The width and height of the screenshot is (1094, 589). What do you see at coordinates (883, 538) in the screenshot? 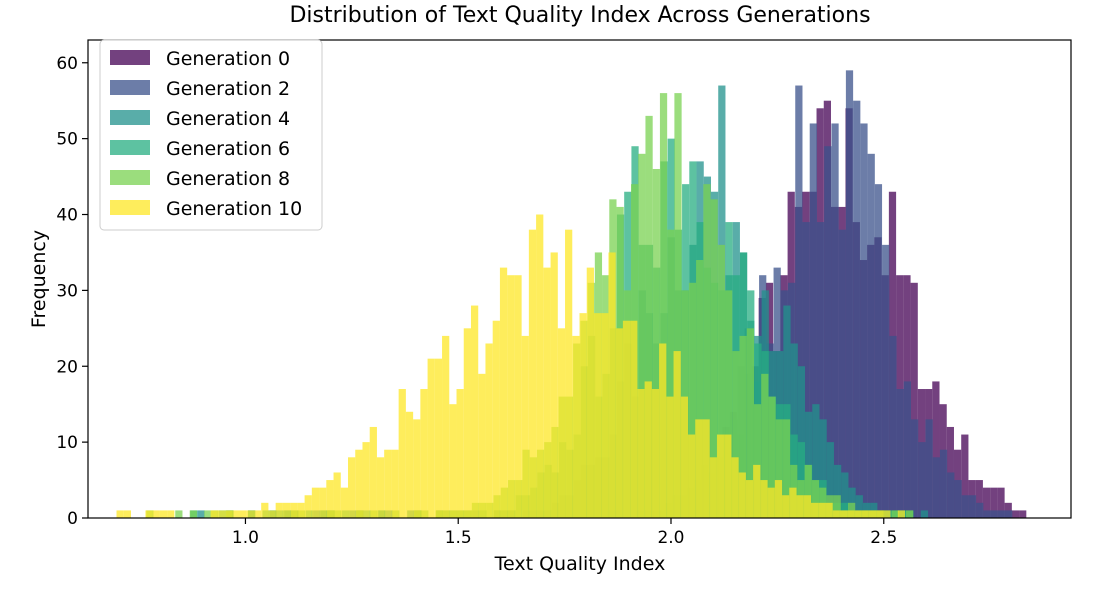
I see `x-tick-label: 2.5` at bounding box center [883, 538].